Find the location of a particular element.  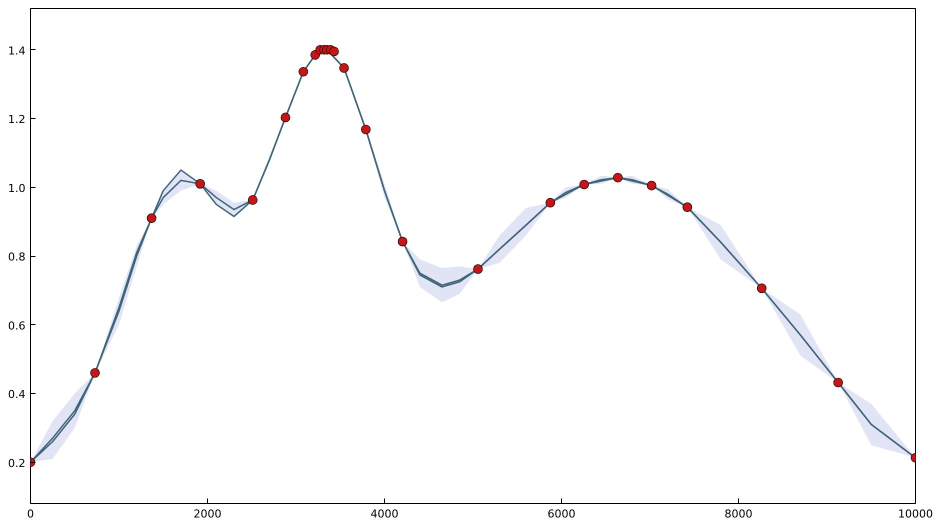

y-tick-label: 1.0 is located at coordinates (17, 188).